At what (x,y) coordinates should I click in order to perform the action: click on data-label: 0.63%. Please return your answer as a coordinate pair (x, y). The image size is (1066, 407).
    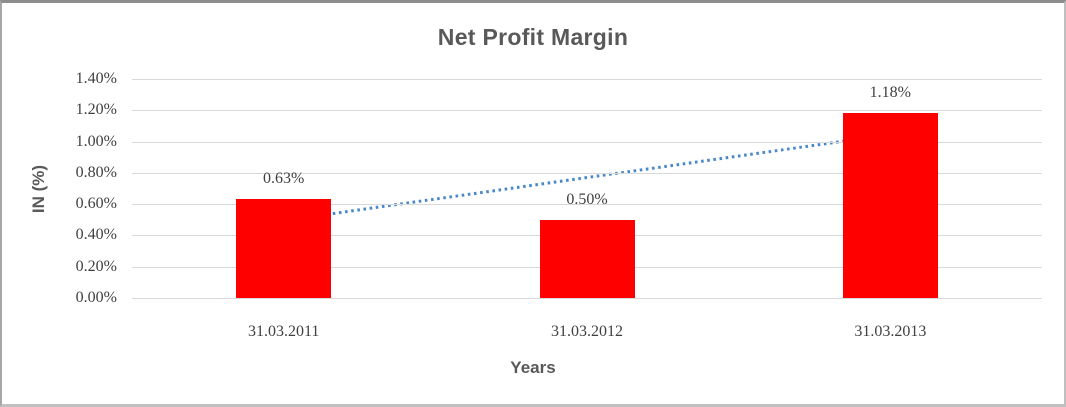
    Looking at the image, I should click on (283, 179).